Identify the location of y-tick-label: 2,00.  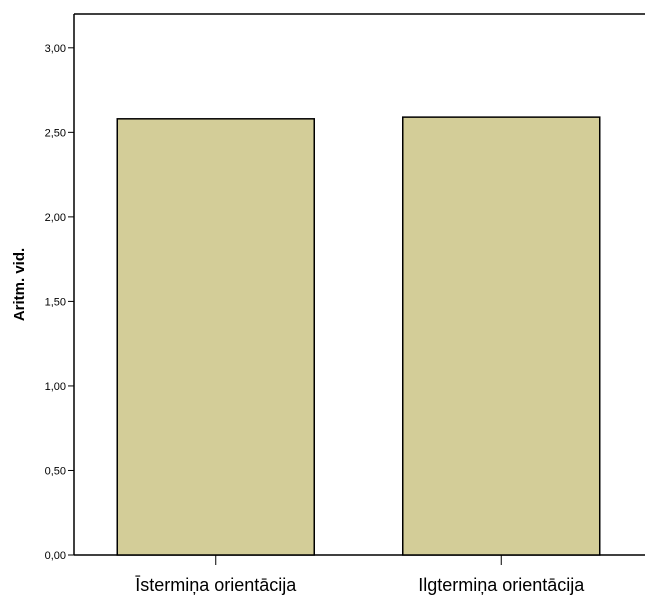
(55, 218).